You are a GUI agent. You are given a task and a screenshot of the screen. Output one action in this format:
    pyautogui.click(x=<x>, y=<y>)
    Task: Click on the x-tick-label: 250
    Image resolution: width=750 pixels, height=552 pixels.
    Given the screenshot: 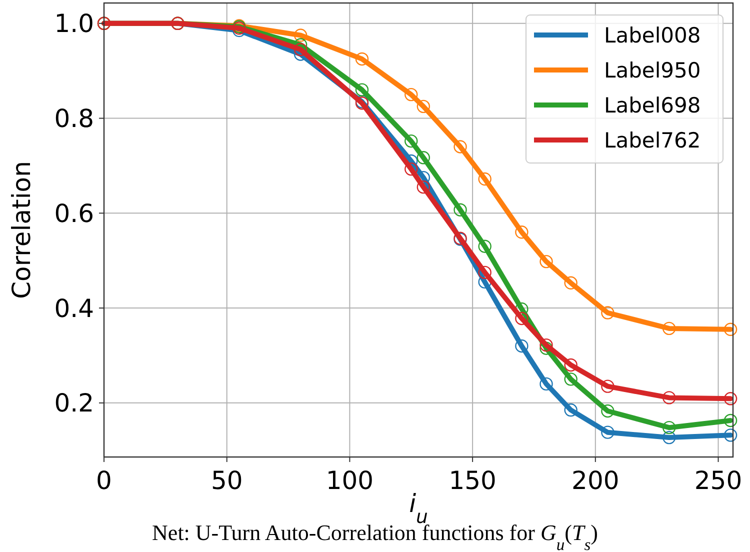 What is the action you would take?
    pyautogui.click(x=718, y=480)
    